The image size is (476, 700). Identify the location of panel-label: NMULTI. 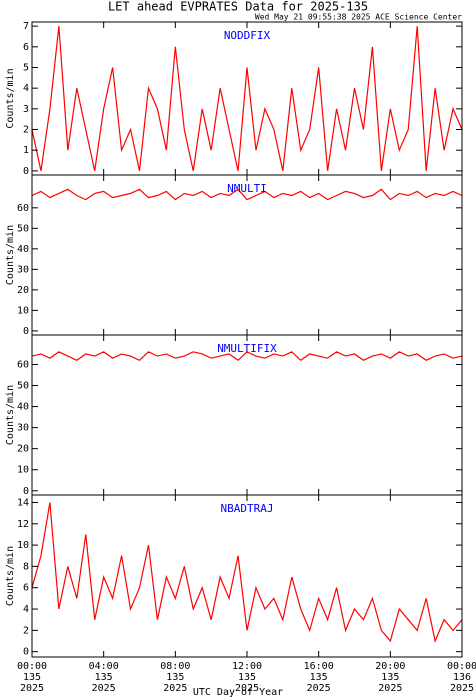
(247, 188).